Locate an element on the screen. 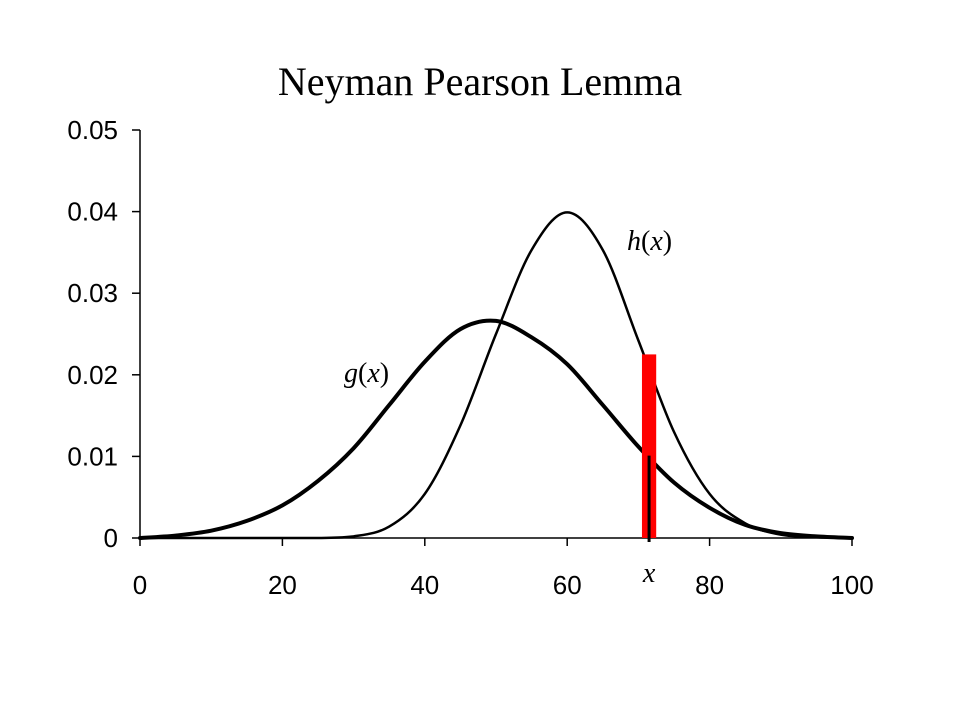 The width and height of the screenshot is (960, 720). y-tick-label: 0 is located at coordinates (111, 538).